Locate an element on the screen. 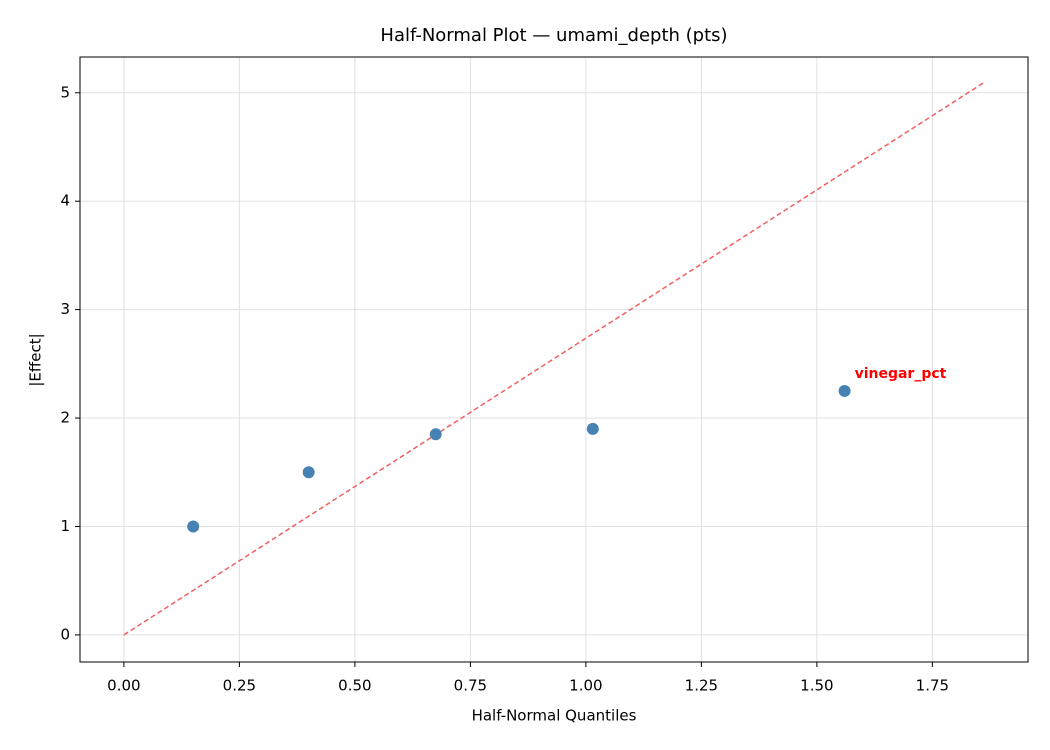  x-tick-label: 1.50 is located at coordinates (816, 686).